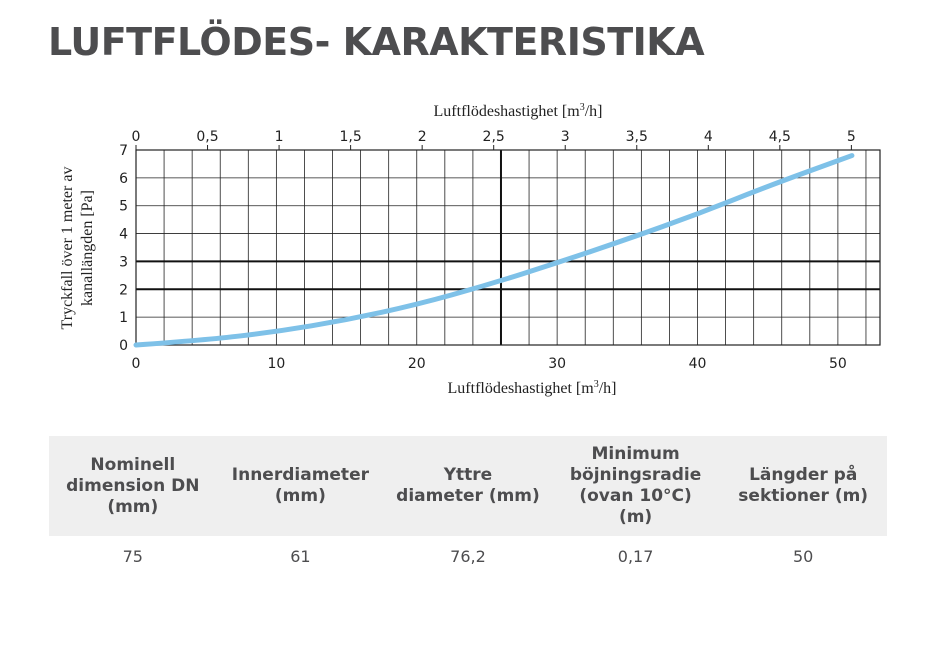  Describe the element at coordinates (518, 111) in the screenshot. I see `top-axis-label: Luftflödeshastighet [m3/h]` at that location.